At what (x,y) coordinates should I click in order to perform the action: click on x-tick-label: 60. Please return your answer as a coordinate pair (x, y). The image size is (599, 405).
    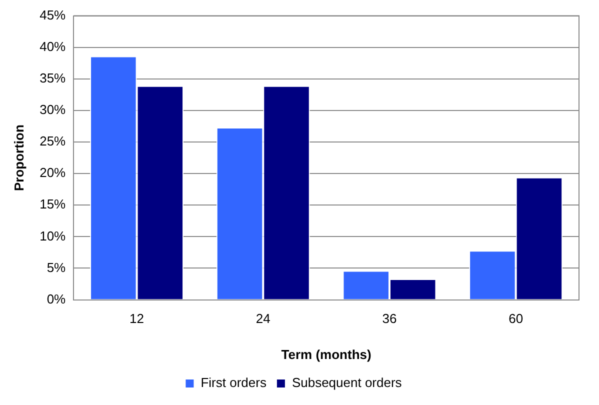
    Looking at the image, I should click on (516, 318).